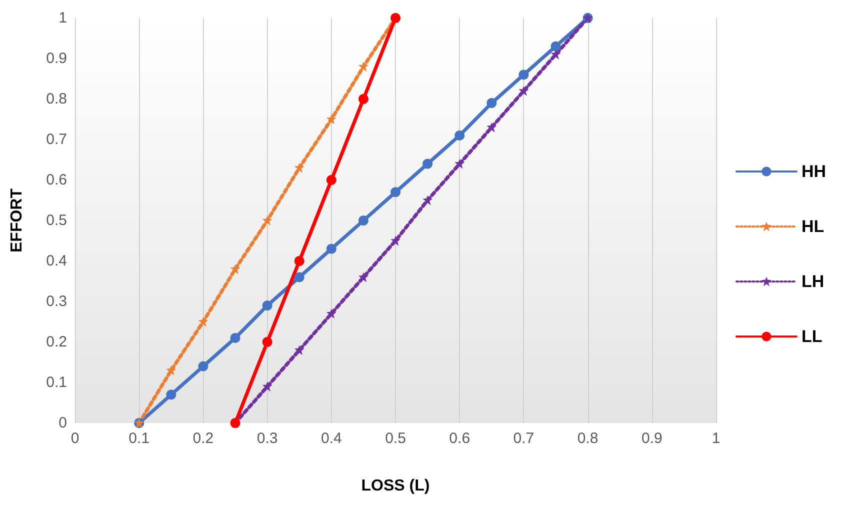 The height and width of the screenshot is (508, 846). Describe the element at coordinates (812, 281) in the screenshot. I see `legend-label: LH` at that location.